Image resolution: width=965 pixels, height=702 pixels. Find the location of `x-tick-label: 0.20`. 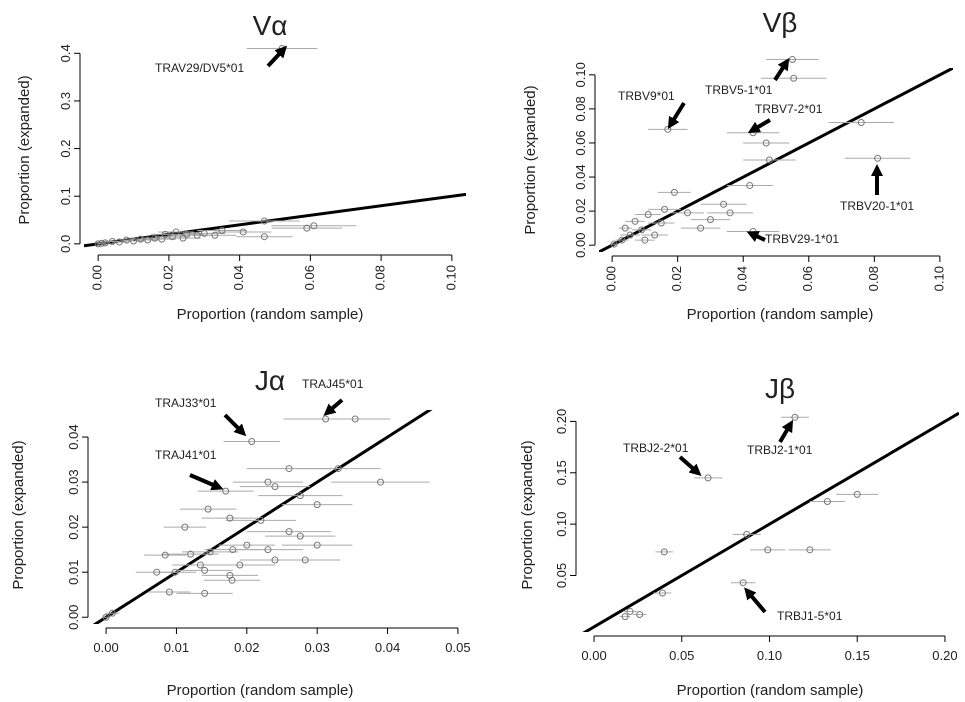

x-tick-label: 0.20 is located at coordinates (944, 655).